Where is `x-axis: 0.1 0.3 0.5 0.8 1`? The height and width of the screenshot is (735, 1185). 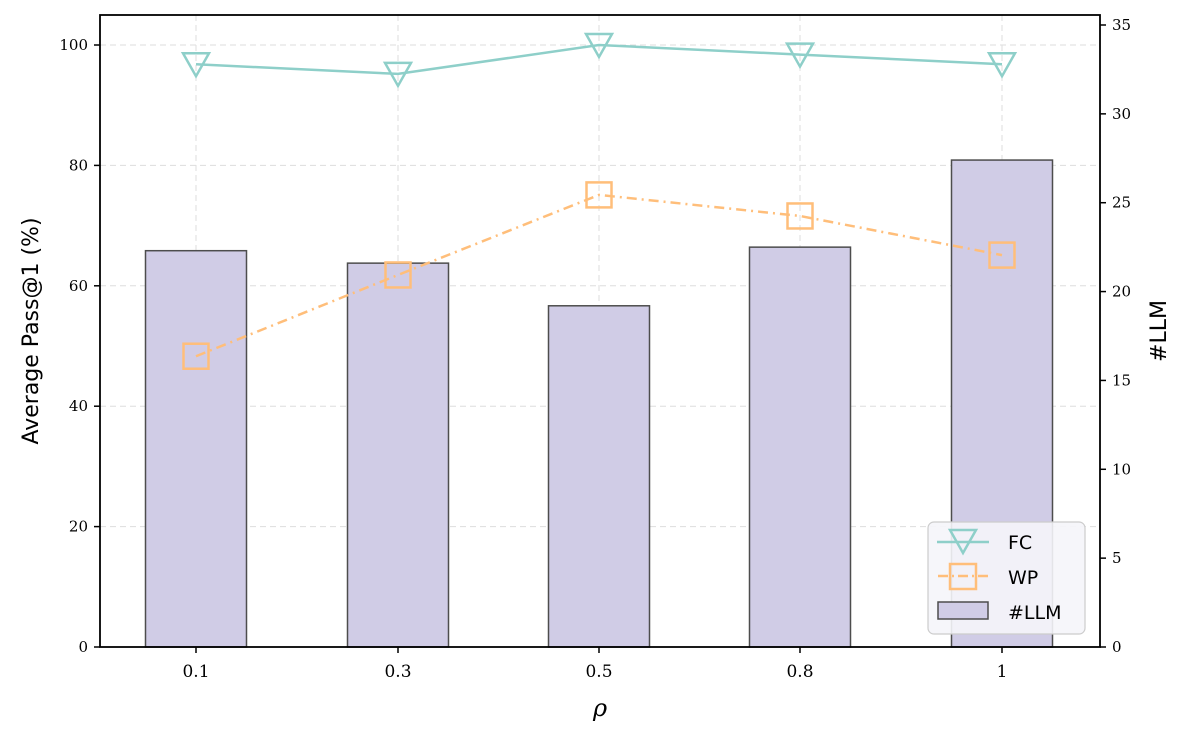 x-axis: 0.1 0.3 0.5 0.8 1 is located at coordinates (594, 664).